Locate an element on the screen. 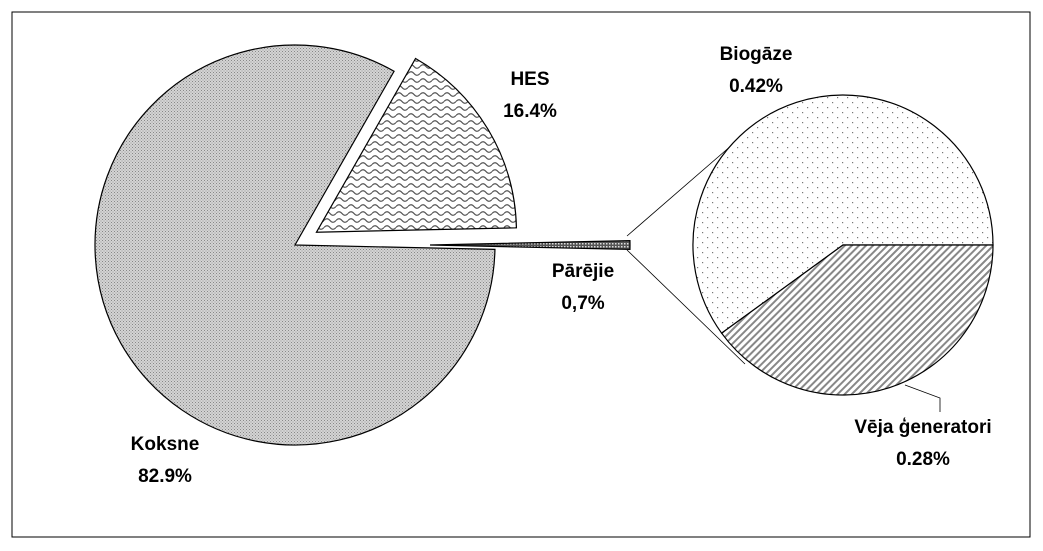 This screenshot has height=551, width=1043. slice-value-label: 16.4% is located at coordinates (530, 111).